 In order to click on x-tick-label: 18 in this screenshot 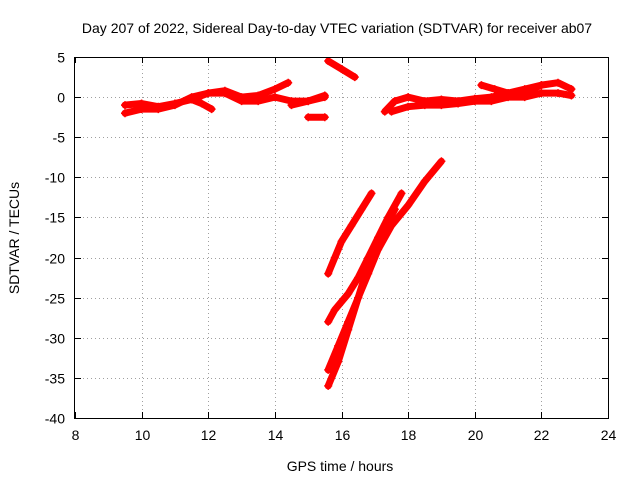, I will do `click(409, 435)`.